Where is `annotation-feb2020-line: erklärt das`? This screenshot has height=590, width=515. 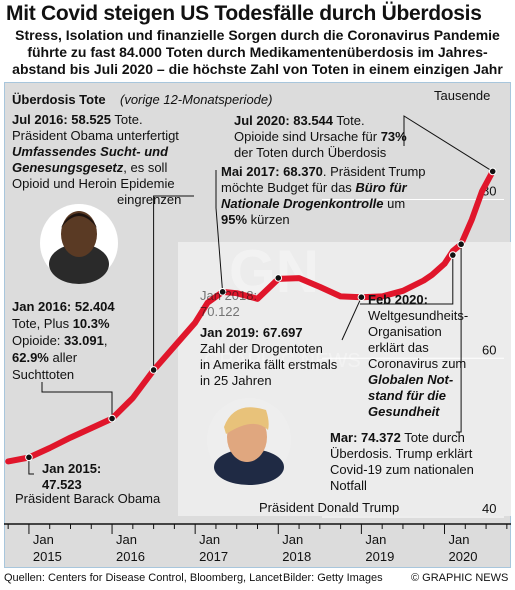
annotation-feb2020-line: erklärt das is located at coordinates (398, 347).